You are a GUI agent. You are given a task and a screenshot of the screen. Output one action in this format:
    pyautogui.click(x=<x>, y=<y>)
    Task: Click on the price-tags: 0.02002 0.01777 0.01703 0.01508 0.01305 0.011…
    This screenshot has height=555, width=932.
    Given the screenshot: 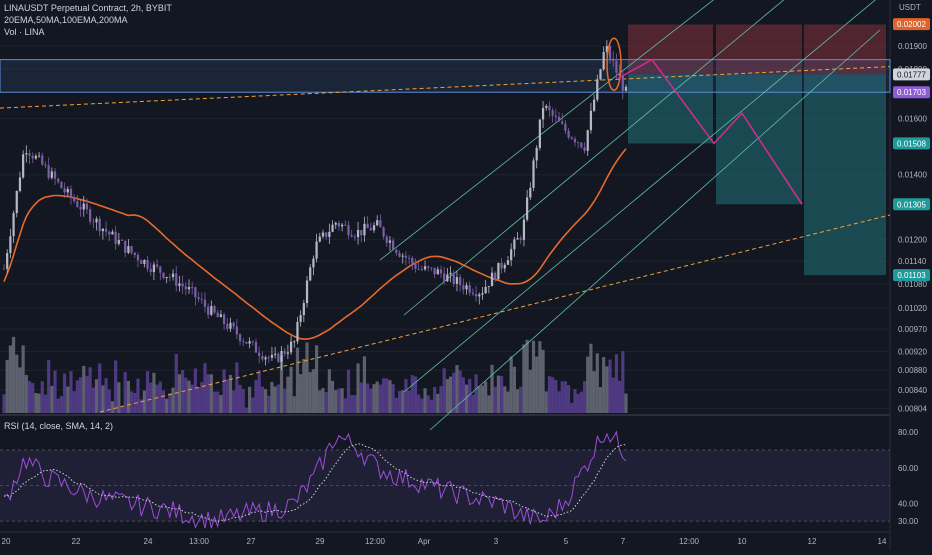 What is the action you would take?
    pyautogui.click(x=911, y=150)
    